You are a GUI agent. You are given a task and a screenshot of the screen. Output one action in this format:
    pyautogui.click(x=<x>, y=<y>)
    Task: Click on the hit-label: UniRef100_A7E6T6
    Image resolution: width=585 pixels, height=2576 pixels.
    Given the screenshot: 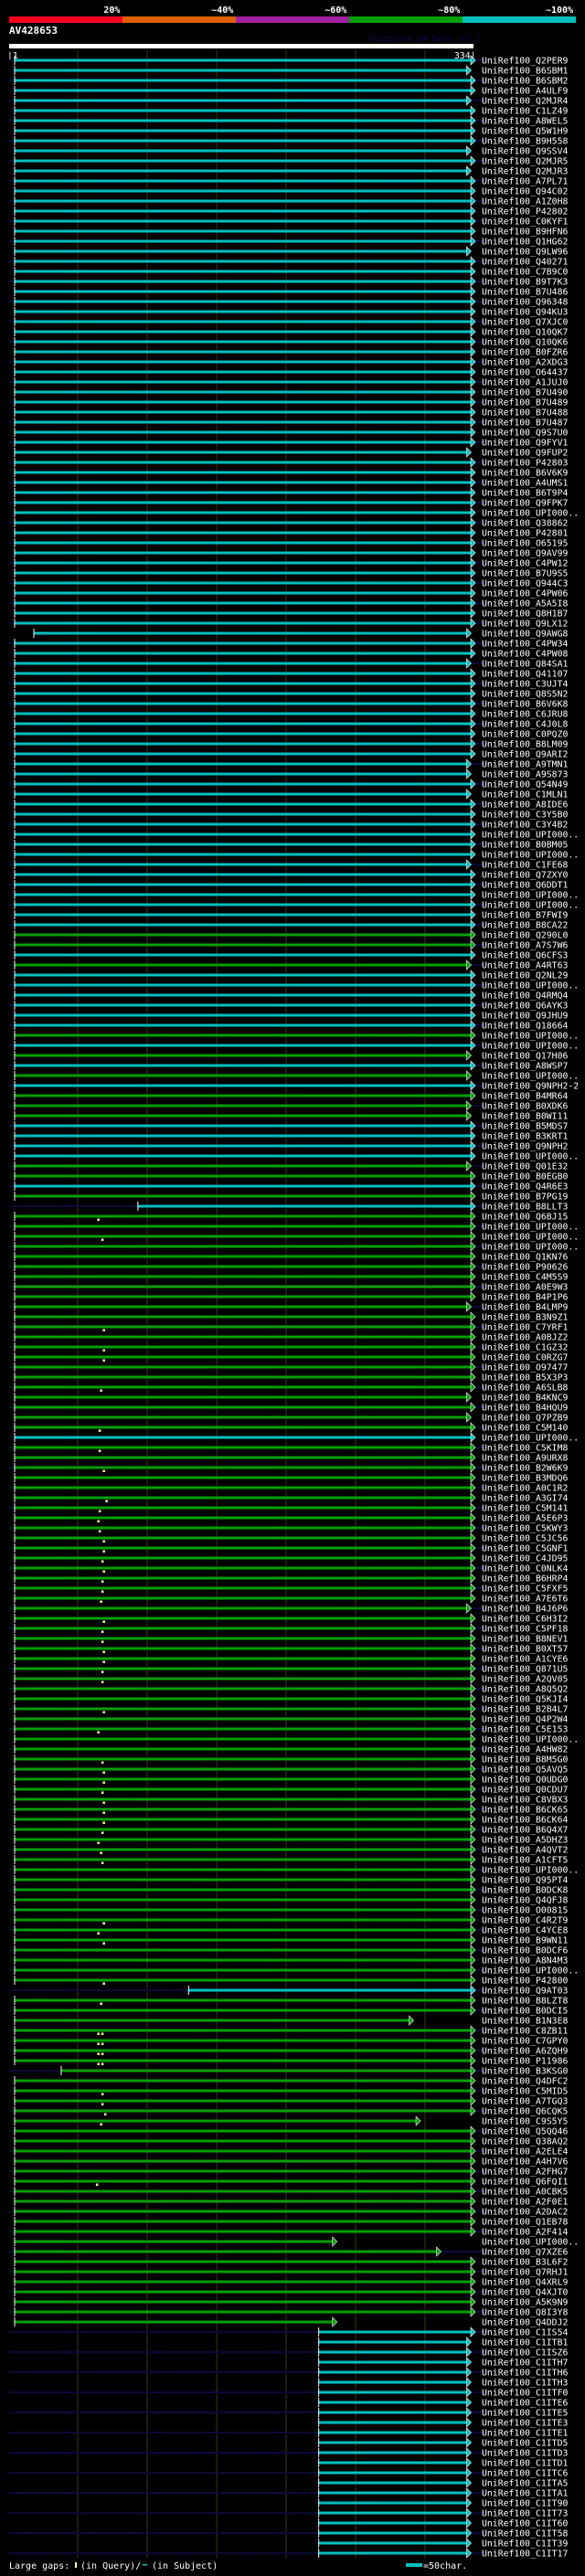 What is the action you would take?
    pyautogui.click(x=525, y=1600)
    